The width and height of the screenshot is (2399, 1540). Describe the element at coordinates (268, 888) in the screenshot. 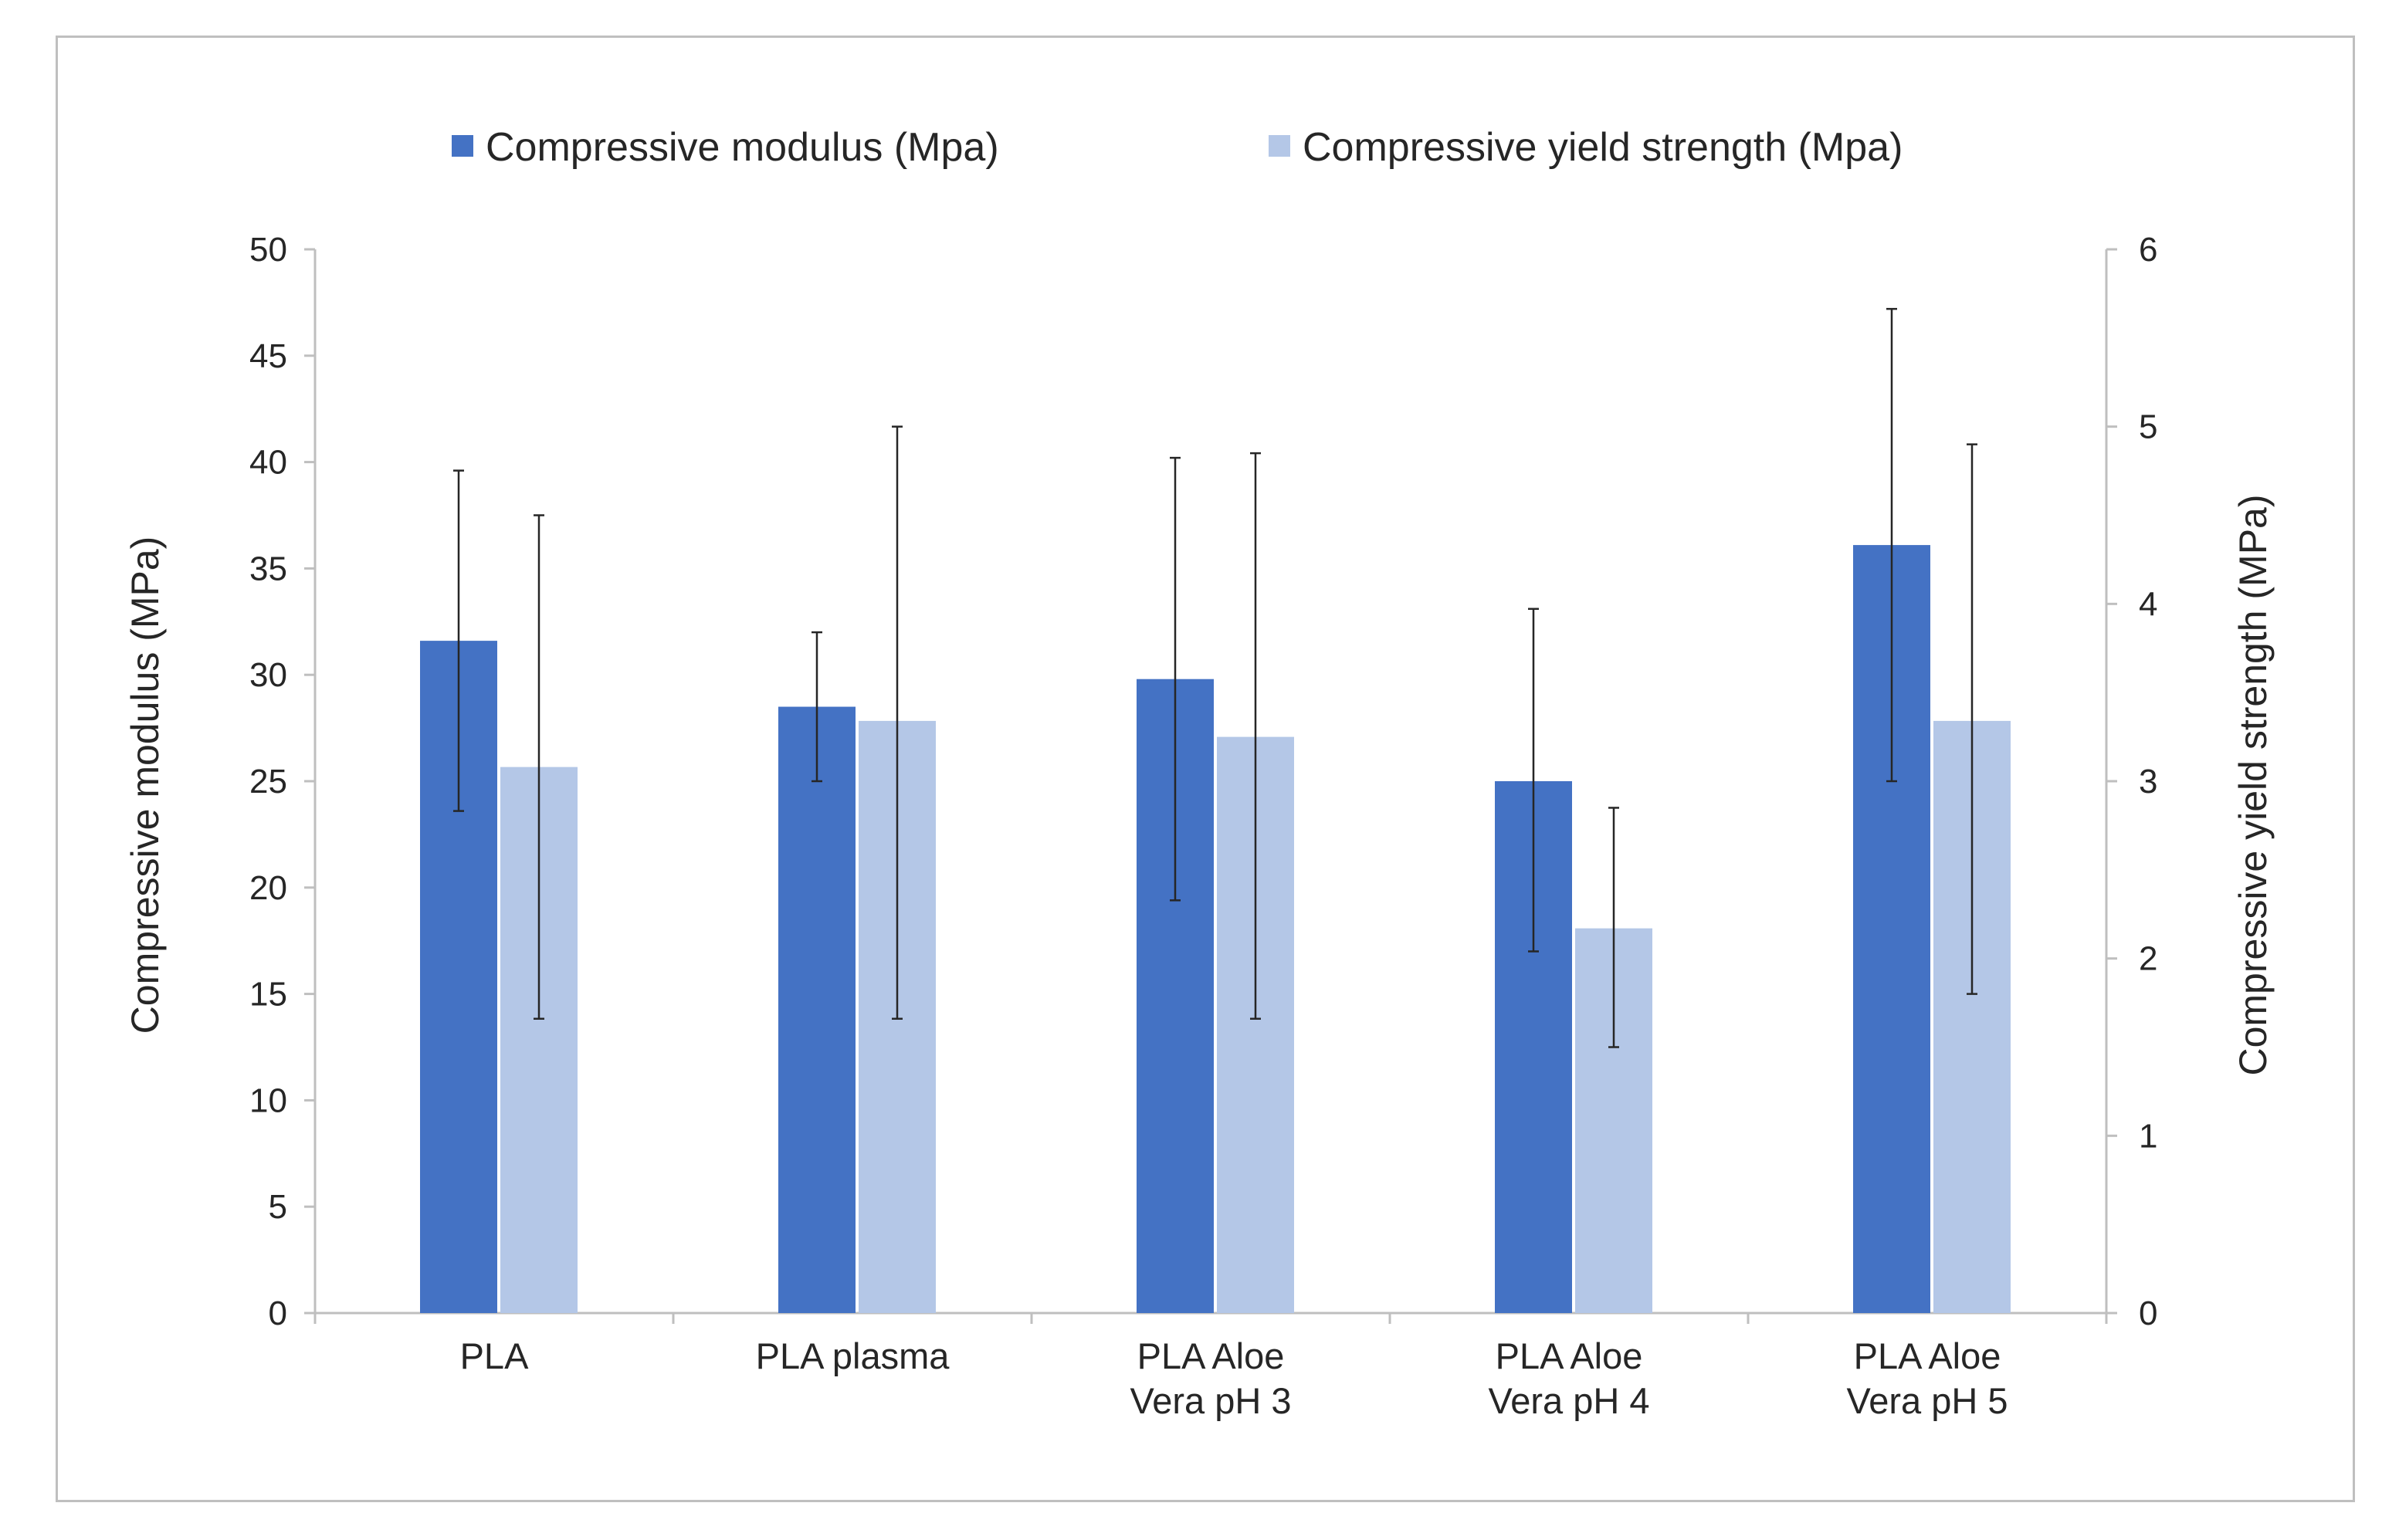

I see `left-tick-label: 20` at that location.